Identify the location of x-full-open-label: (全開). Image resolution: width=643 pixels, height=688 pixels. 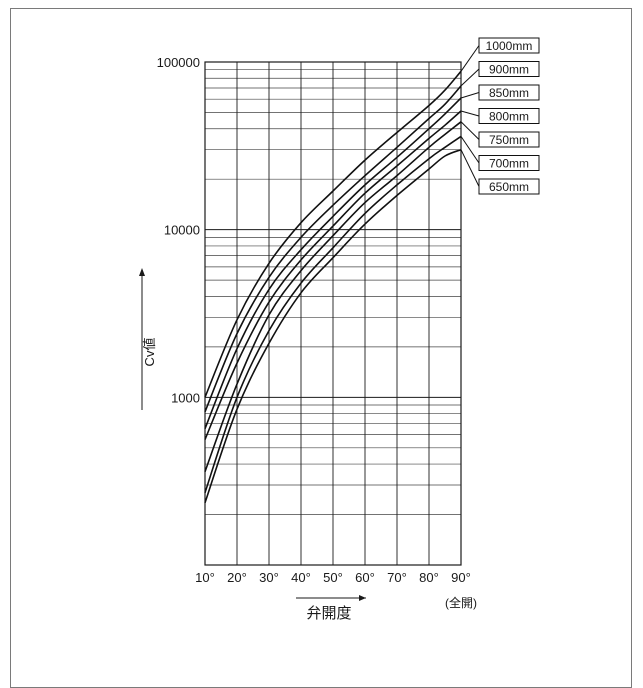
(461, 602).